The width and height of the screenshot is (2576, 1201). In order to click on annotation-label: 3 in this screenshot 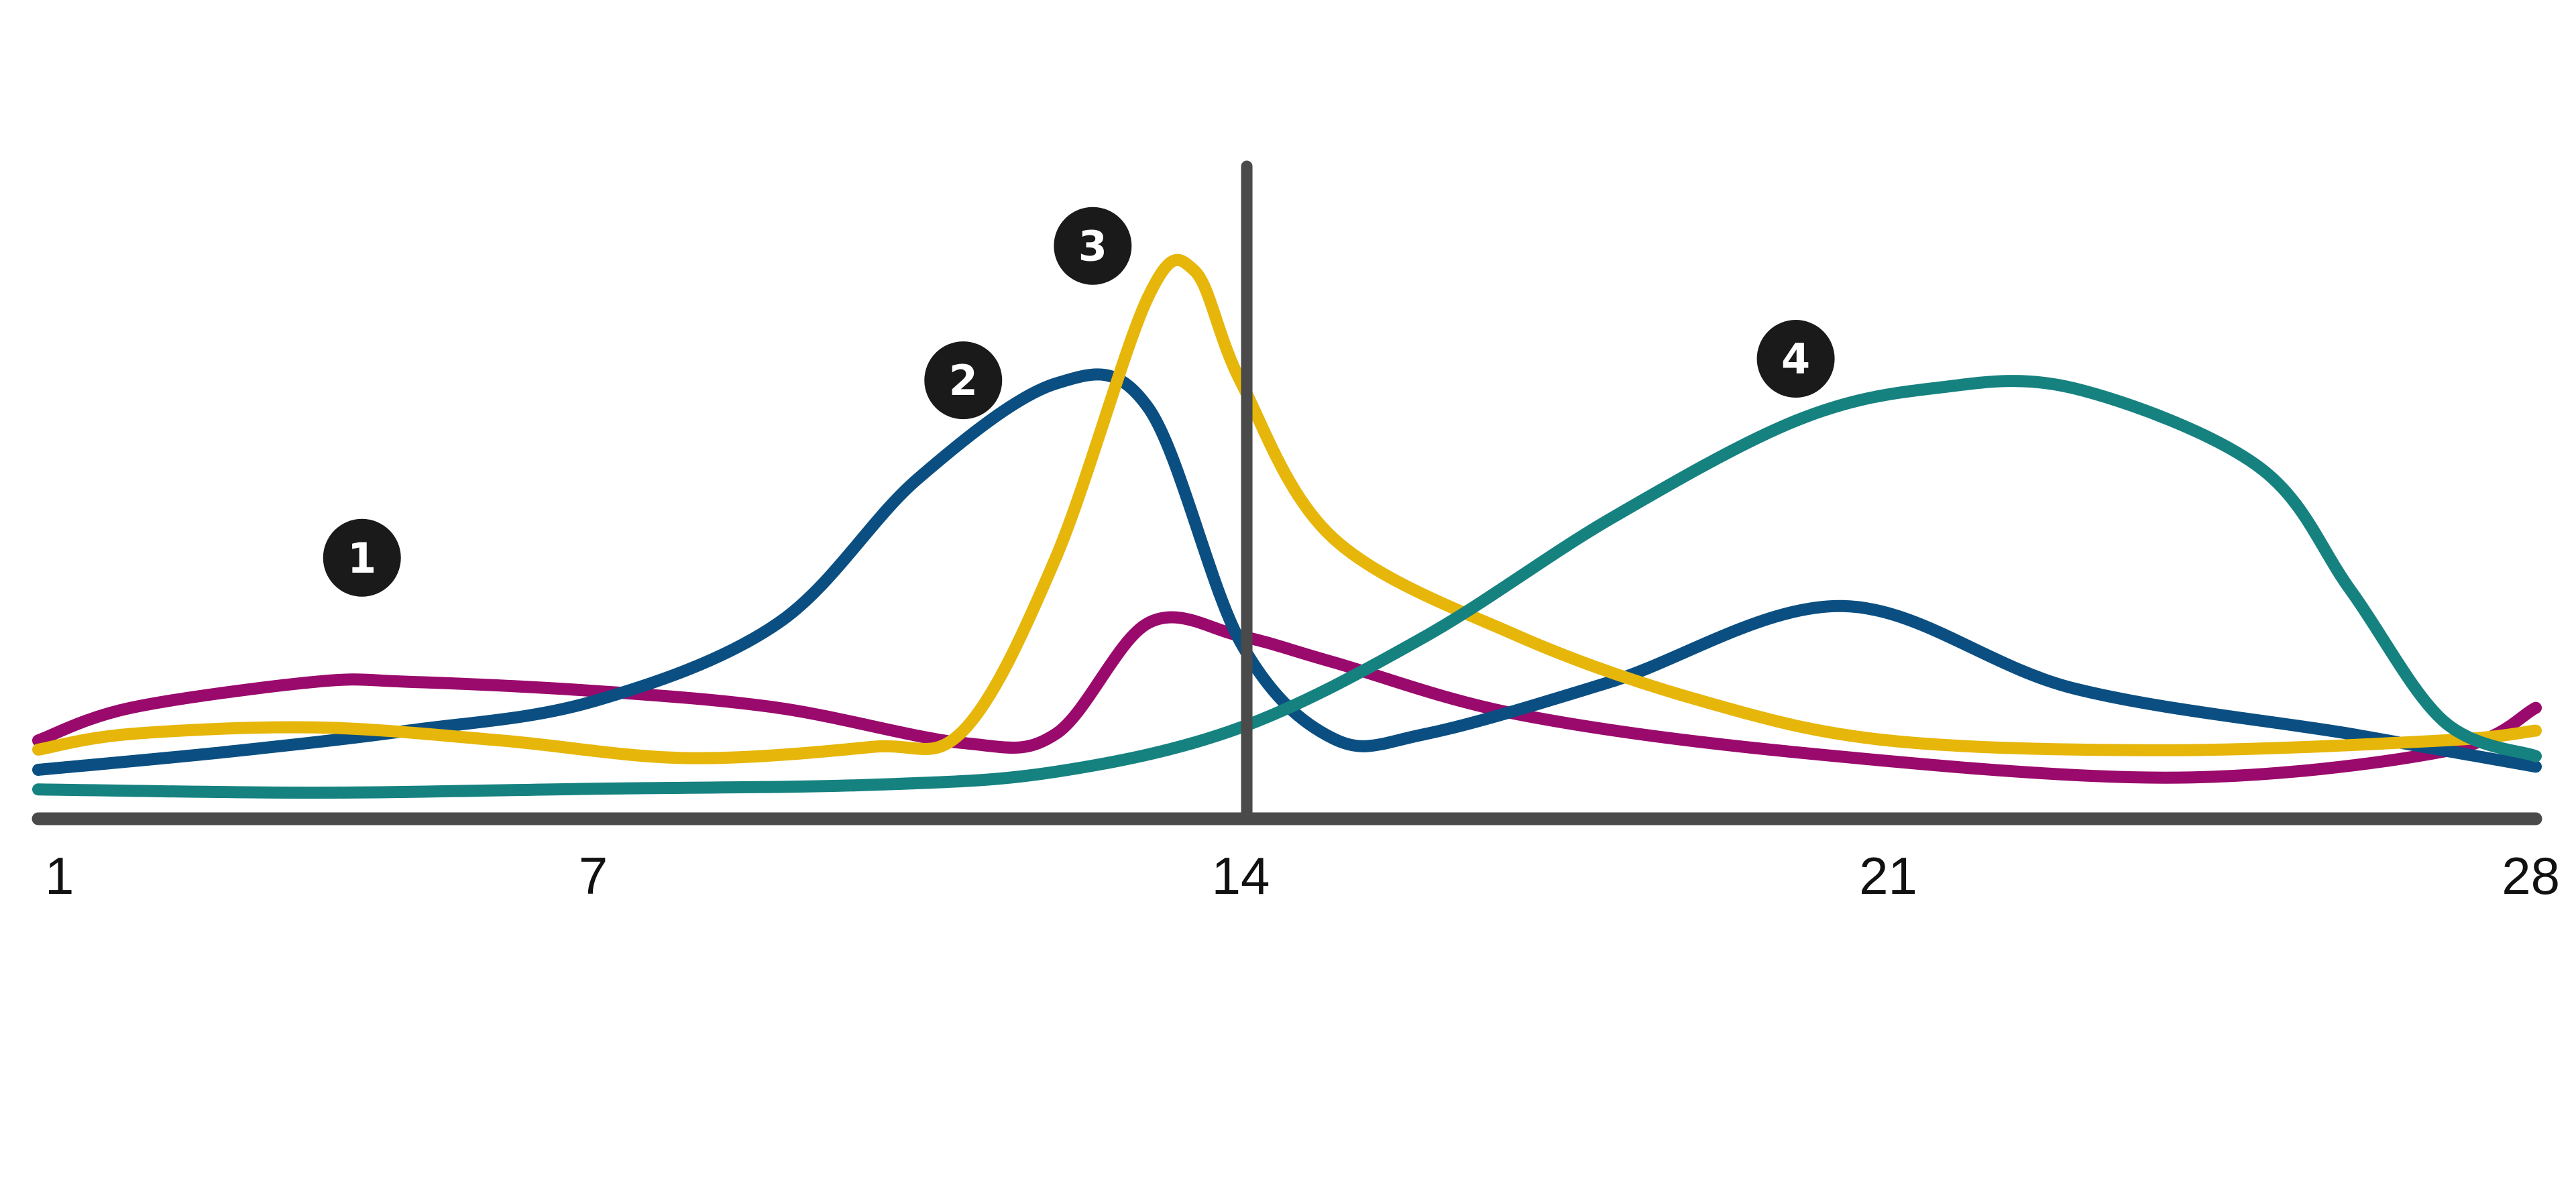, I will do `click(1092, 246)`.